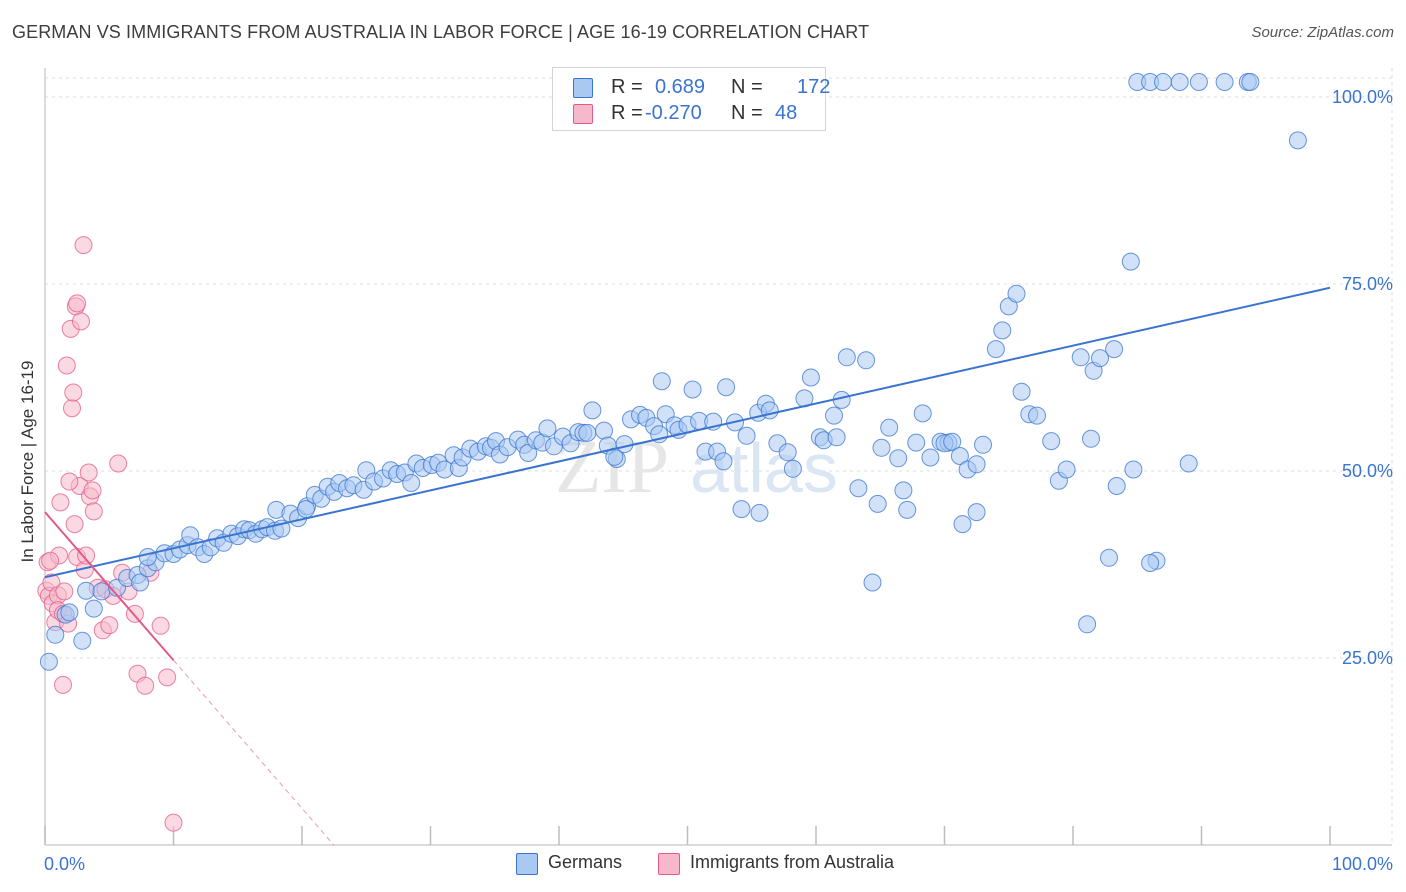 The height and width of the screenshot is (892, 1406). I want to click on trend-line-immigrants-extension, so click(254, 752).